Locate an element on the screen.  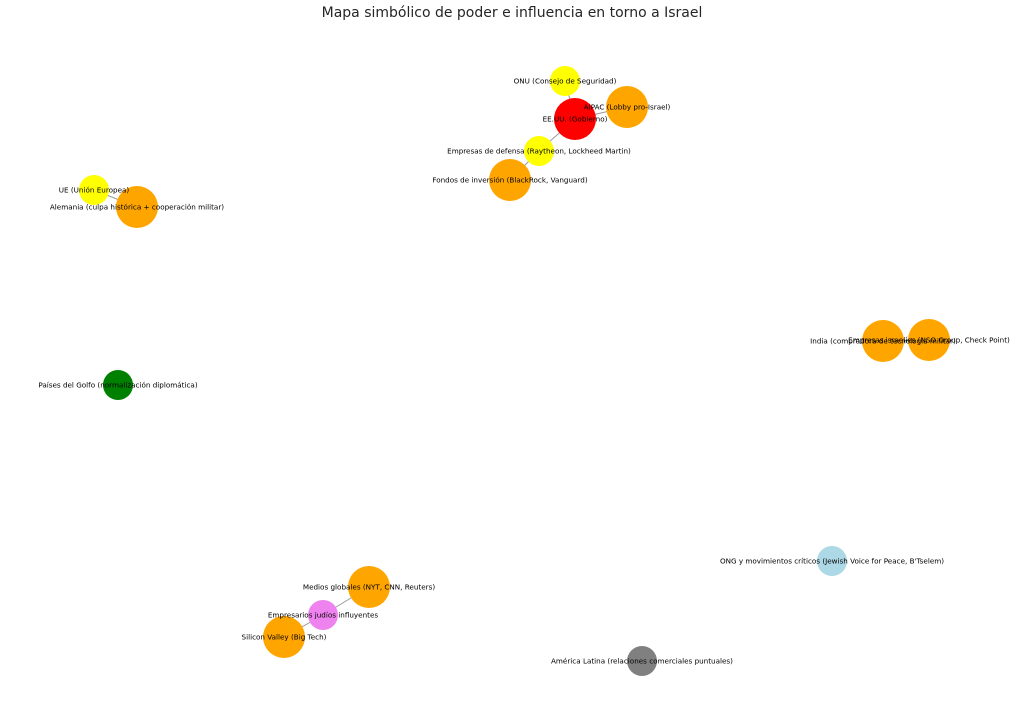
node-label-medios: Medios globales (NYT, CNN, Reuters) is located at coordinates (369, 587).